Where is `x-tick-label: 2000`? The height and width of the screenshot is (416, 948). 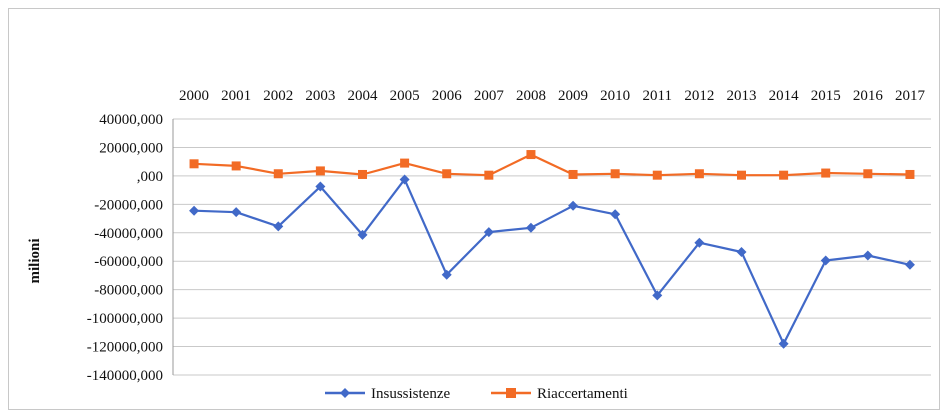
x-tick-label: 2000 is located at coordinates (194, 96).